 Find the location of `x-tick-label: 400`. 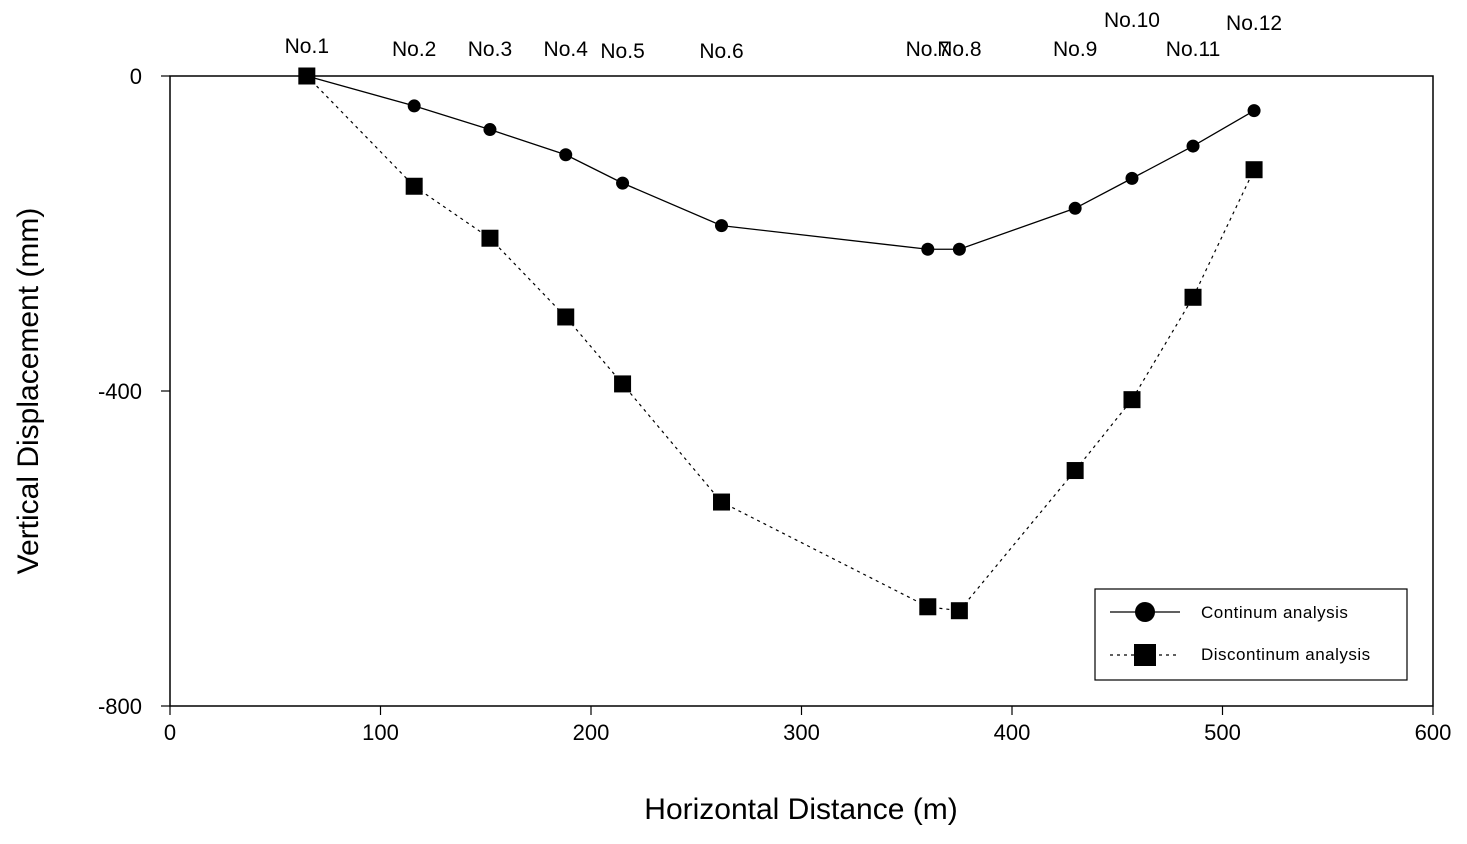

x-tick-label: 400 is located at coordinates (1012, 732).